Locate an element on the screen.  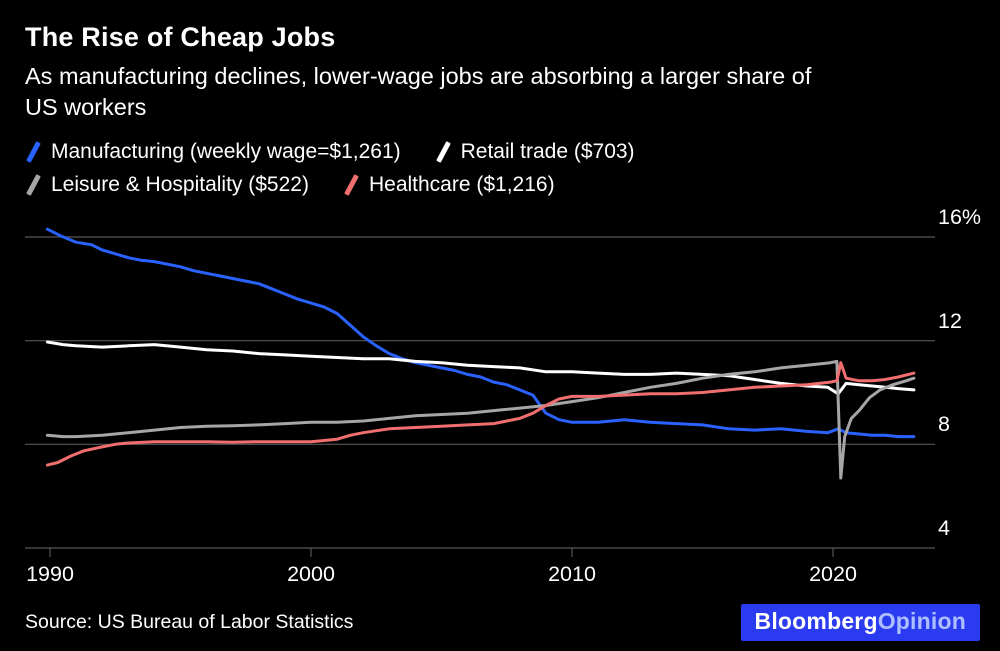
series-line-healthcare is located at coordinates (480, 414).